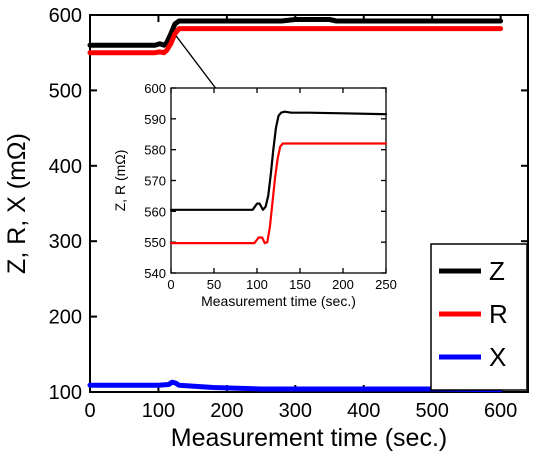  Describe the element at coordinates (386, 284) in the screenshot. I see `inset-x-tick-label: 250` at that location.